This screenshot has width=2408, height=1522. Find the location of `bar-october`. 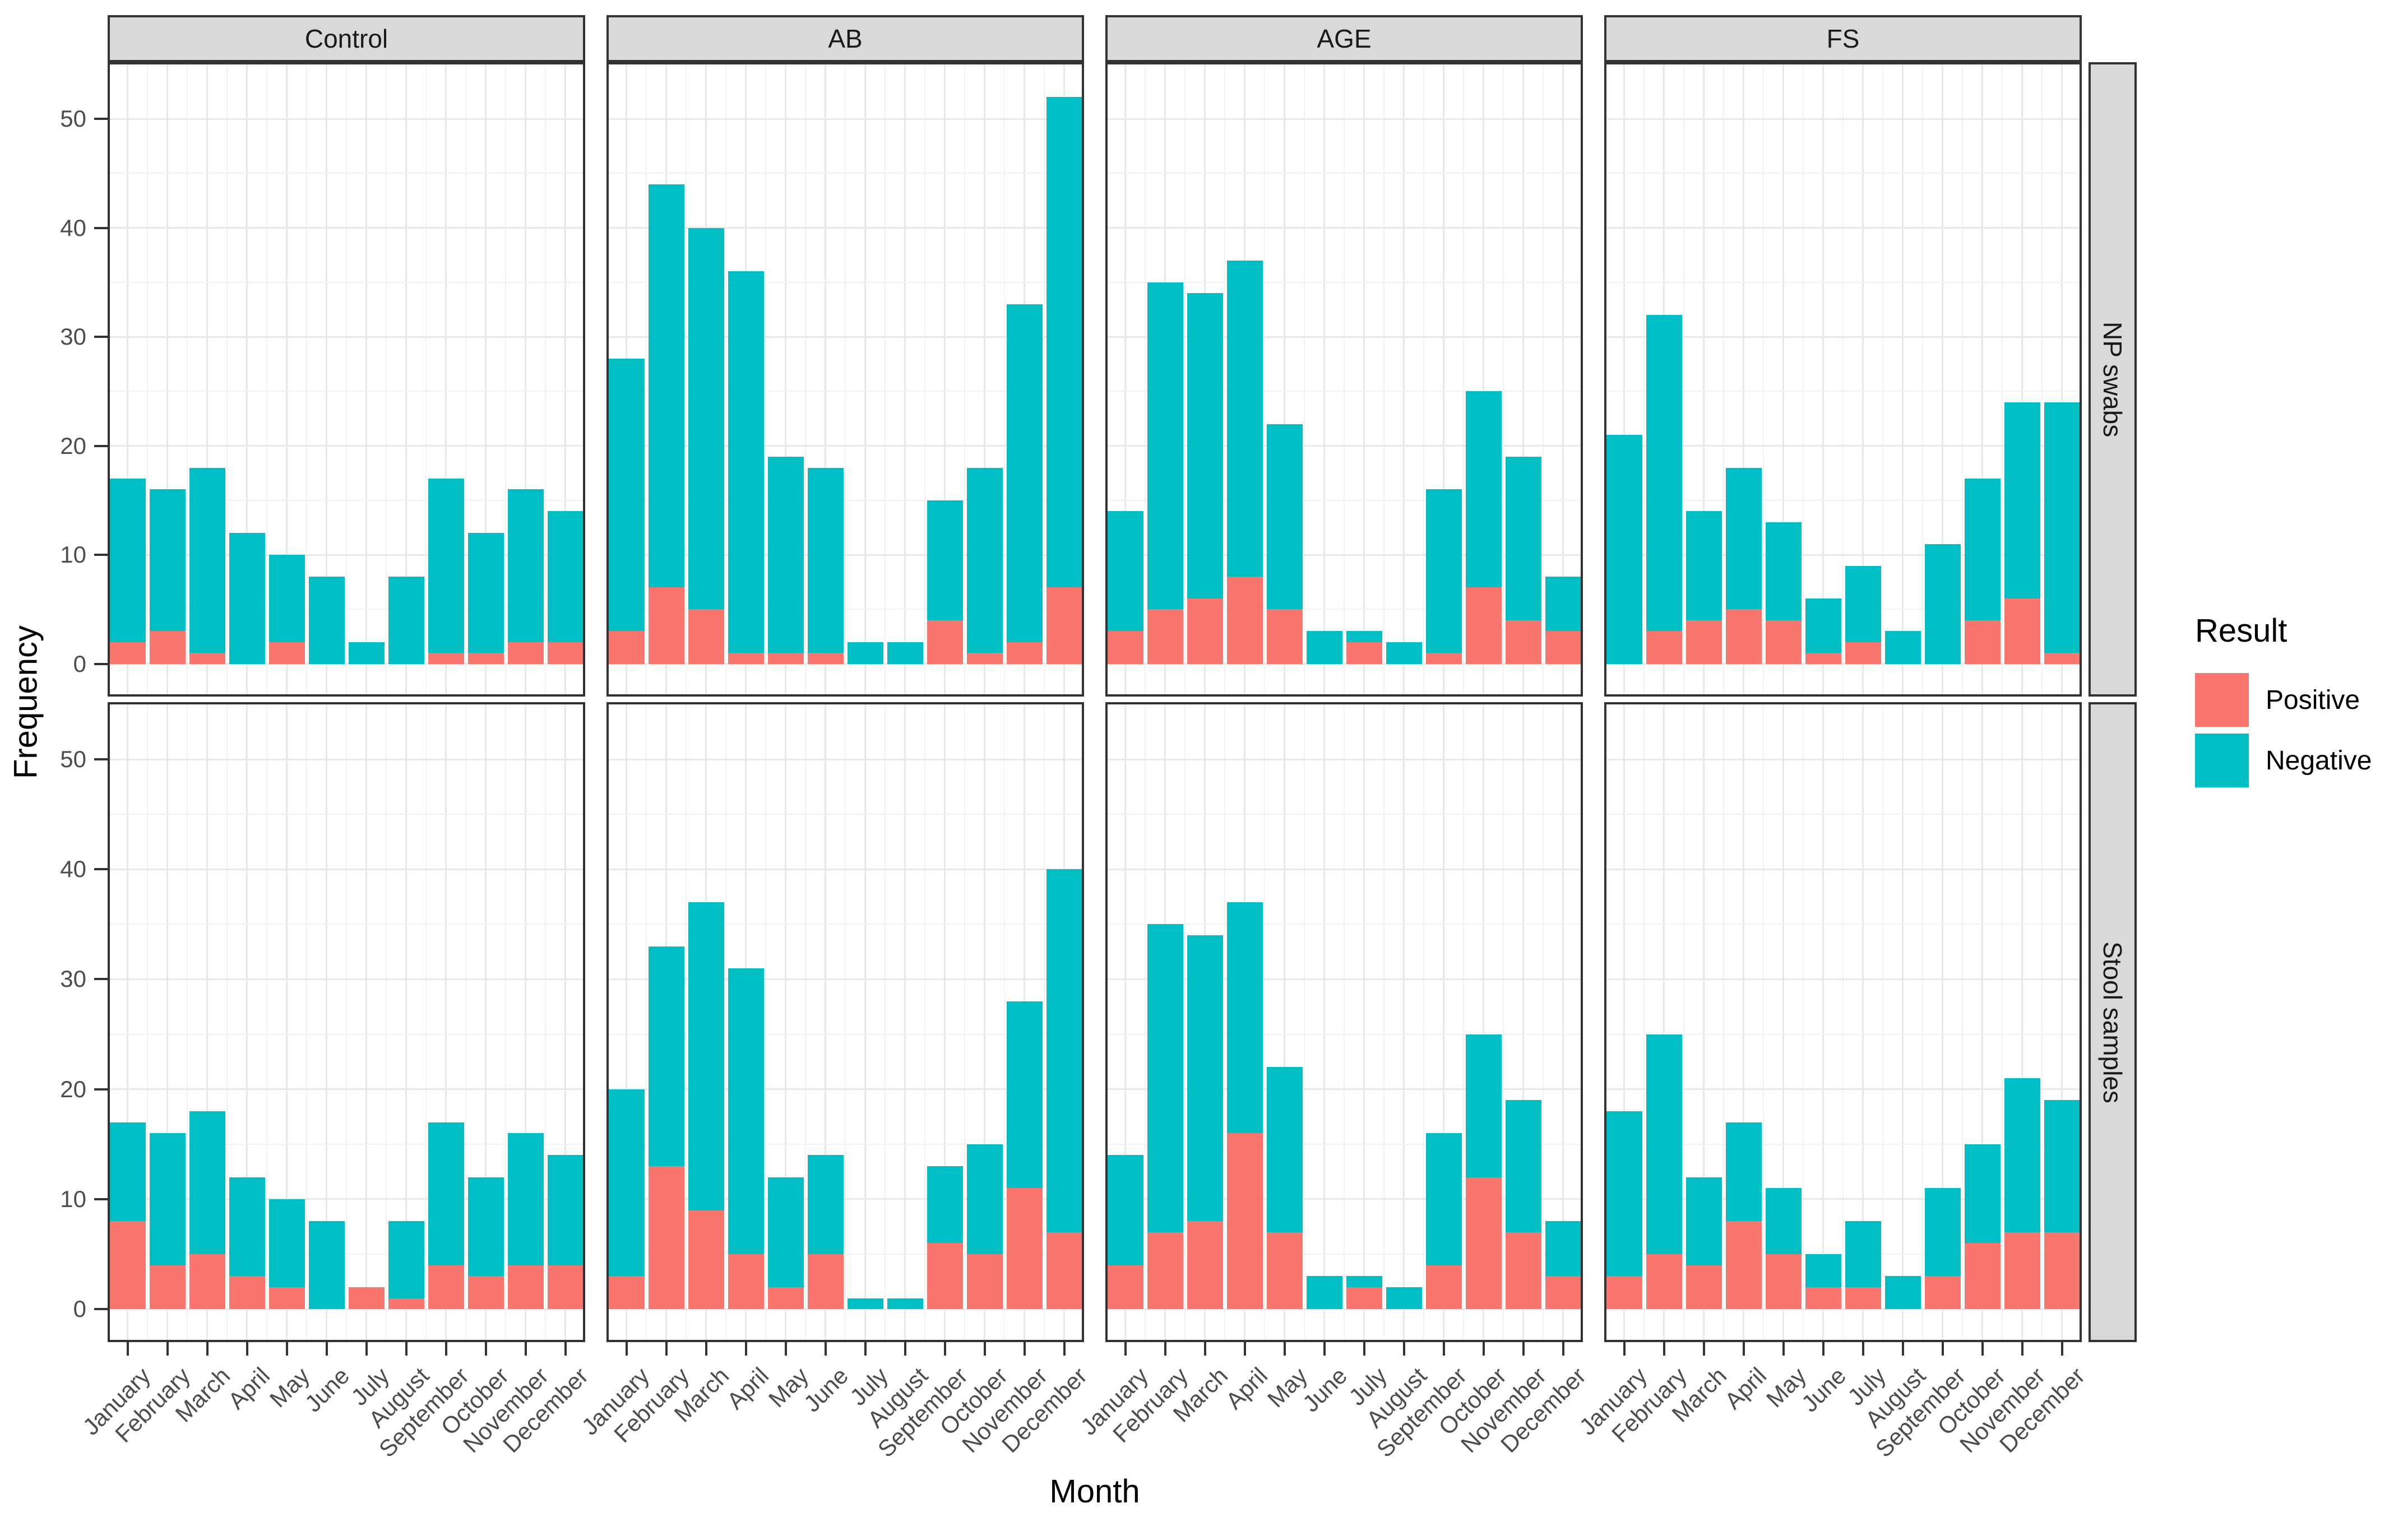

bar-october is located at coordinates (485, 598).